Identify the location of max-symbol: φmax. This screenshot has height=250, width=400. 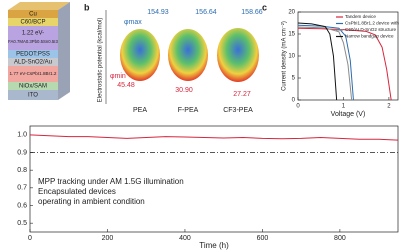
(133, 22).